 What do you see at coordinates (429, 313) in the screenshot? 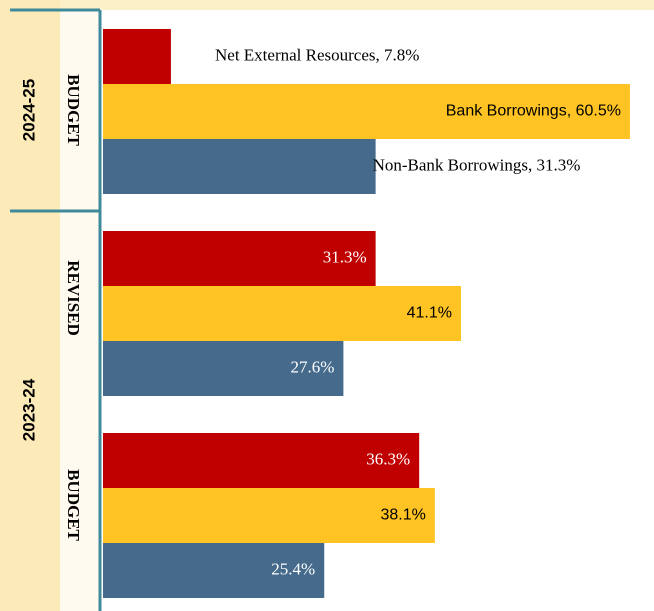
I see `data-label: 41.1%` at bounding box center [429, 313].